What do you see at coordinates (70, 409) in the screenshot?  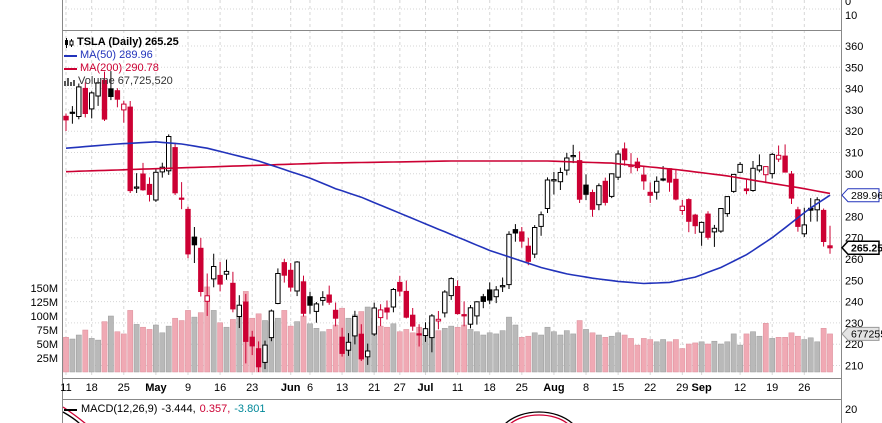 I see `macd-line-swatch` at bounding box center [70, 409].